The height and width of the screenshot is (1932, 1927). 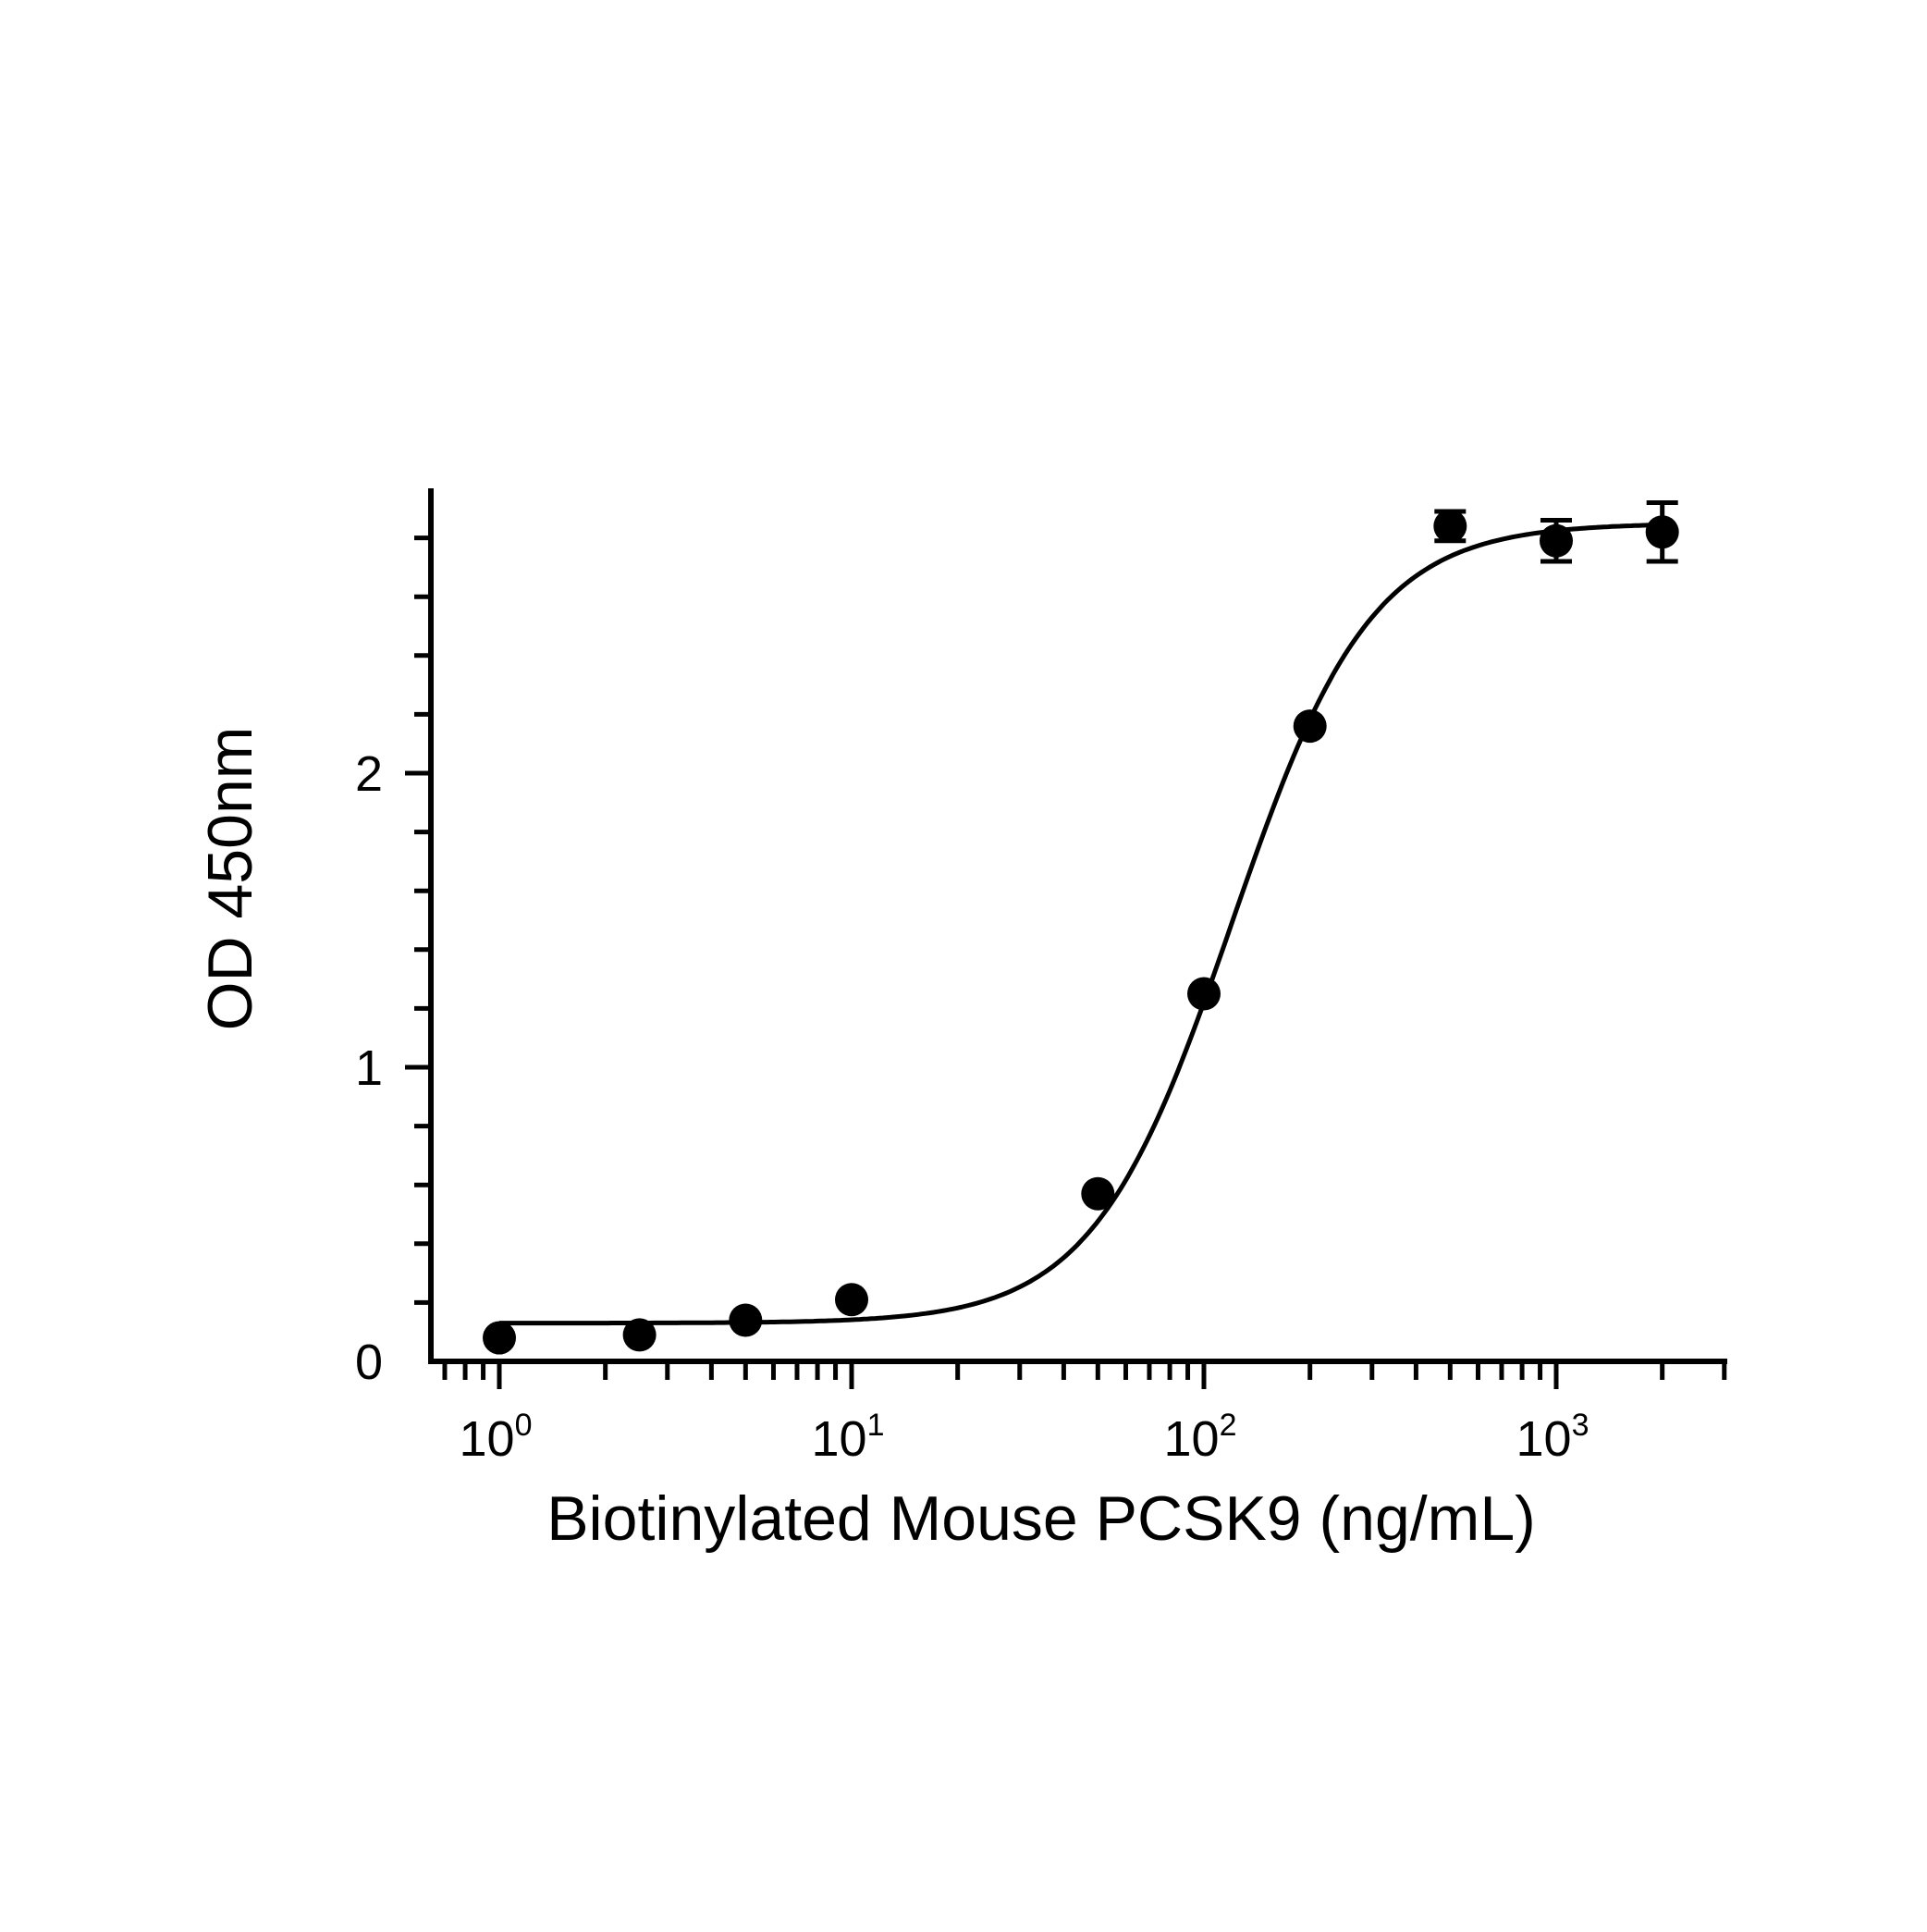 I want to click on x-tick-label-exponent: 3, so click(x=1580, y=1426).